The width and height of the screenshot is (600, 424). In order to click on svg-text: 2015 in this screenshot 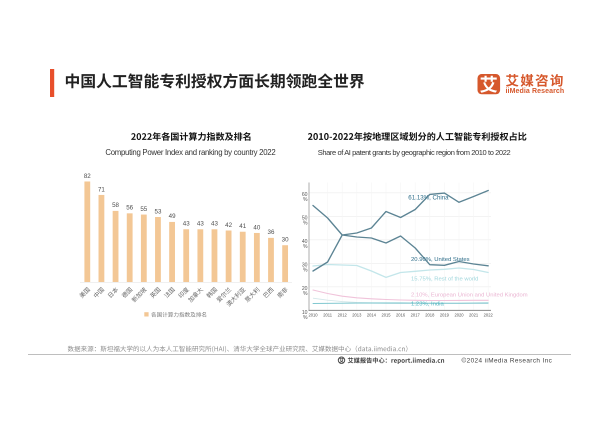, I will do `click(386, 314)`.